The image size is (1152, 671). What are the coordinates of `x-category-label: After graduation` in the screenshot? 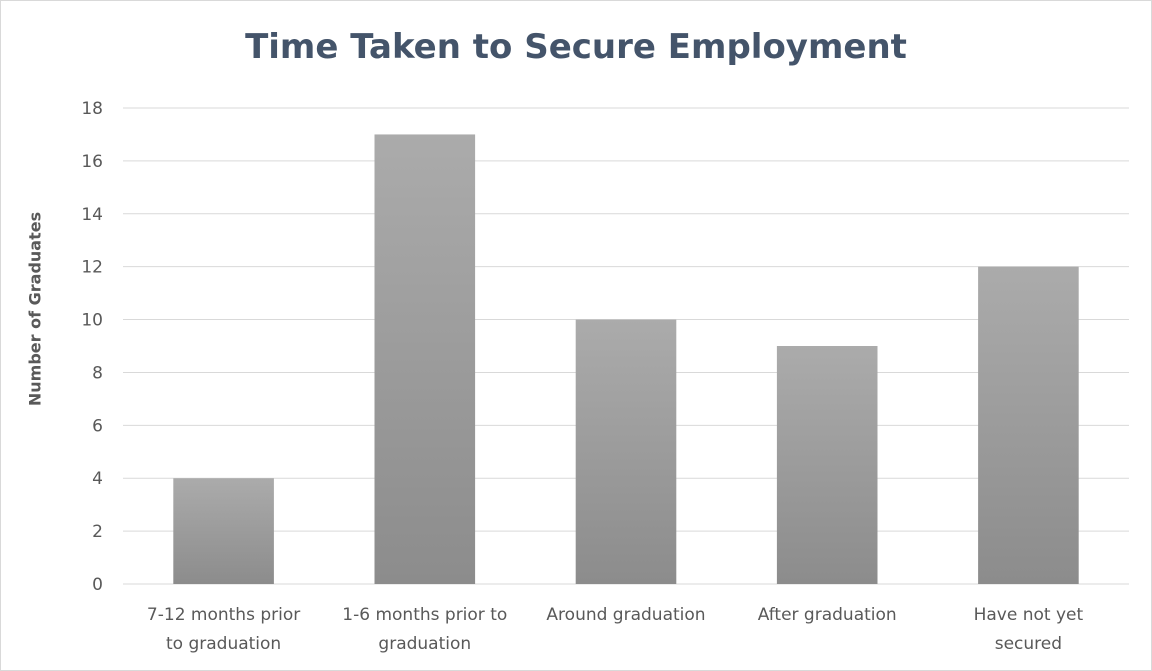 It's located at (827, 615).